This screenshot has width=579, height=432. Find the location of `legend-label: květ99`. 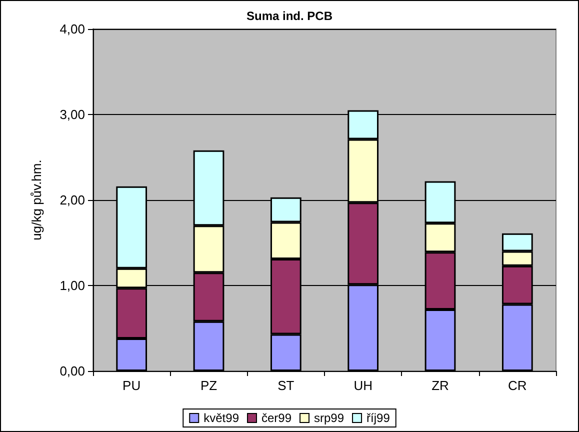

legend-label: květ99 is located at coordinates (222, 418).